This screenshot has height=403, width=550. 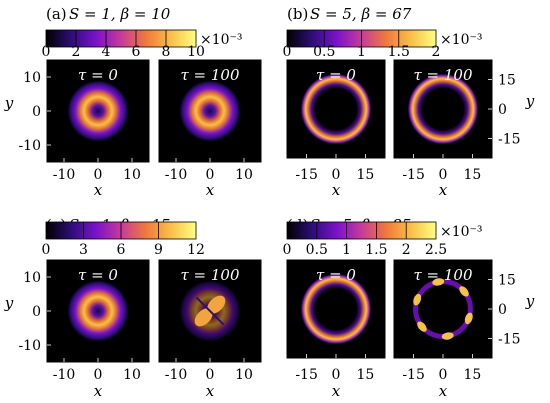 What do you see at coordinates (106, 52) in the screenshot?
I see `colorbar-tick-label: 4` at bounding box center [106, 52].